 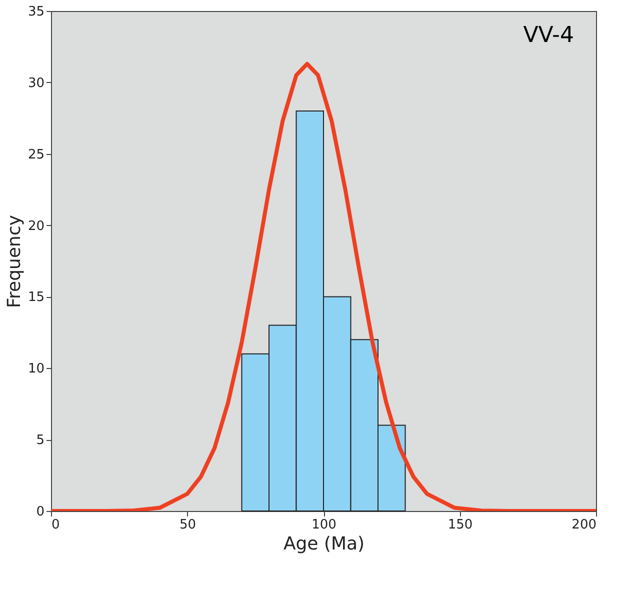 What do you see at coordinates (187, 525) in the screenshot?
I see `x-tick-label: 50` at bounding box center [187, 525].